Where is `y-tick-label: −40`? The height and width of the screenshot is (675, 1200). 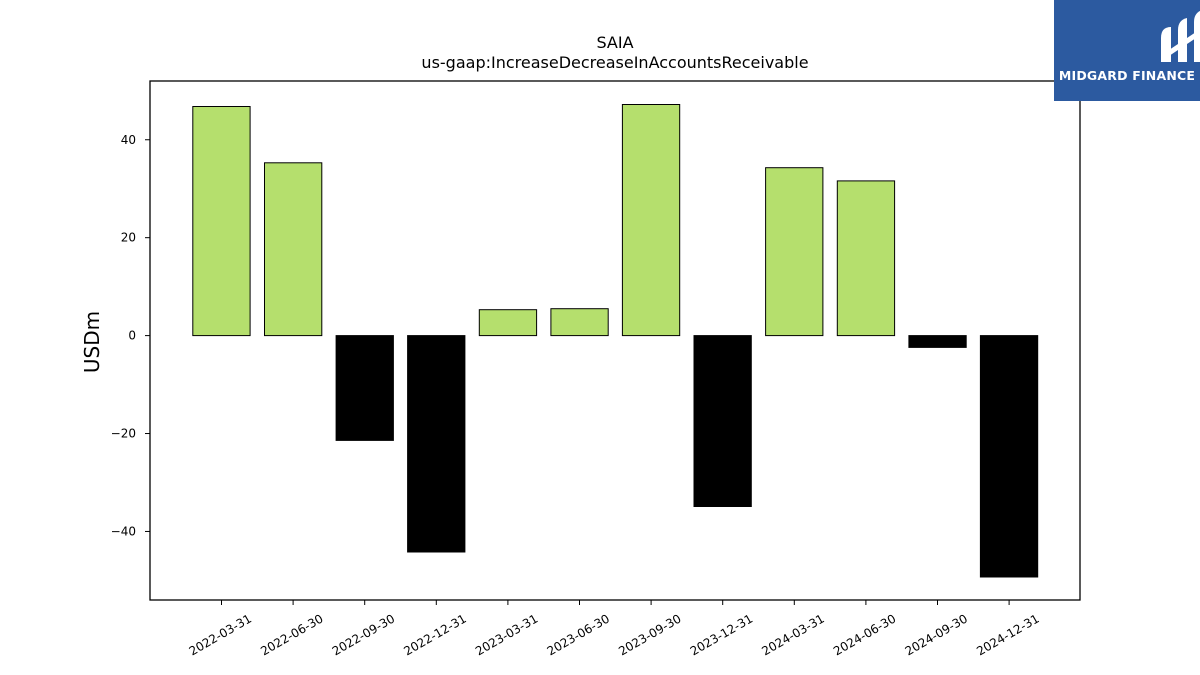
y-tick-label: −40 is located at coordinates (123, 531).